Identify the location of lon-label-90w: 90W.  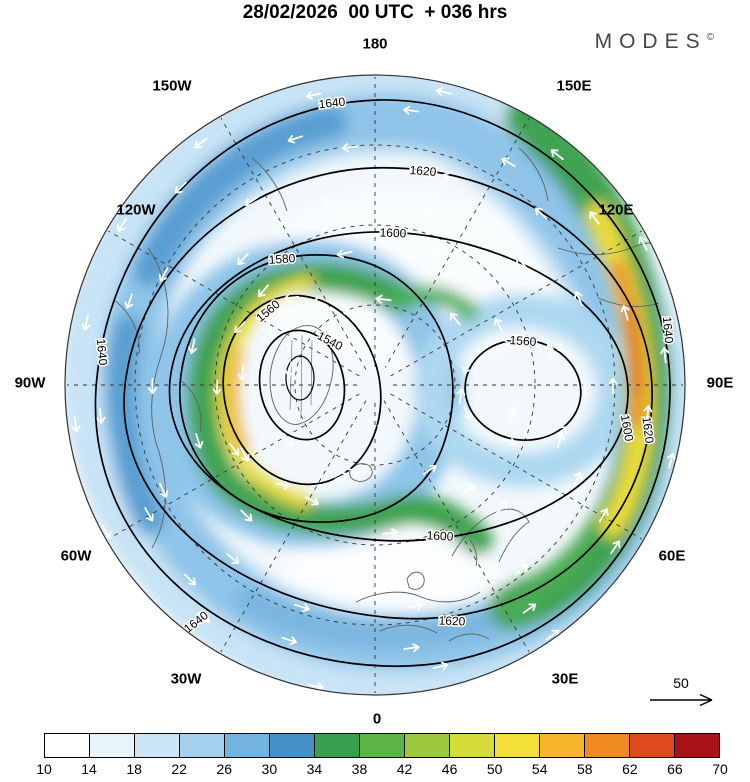
(30, 383).